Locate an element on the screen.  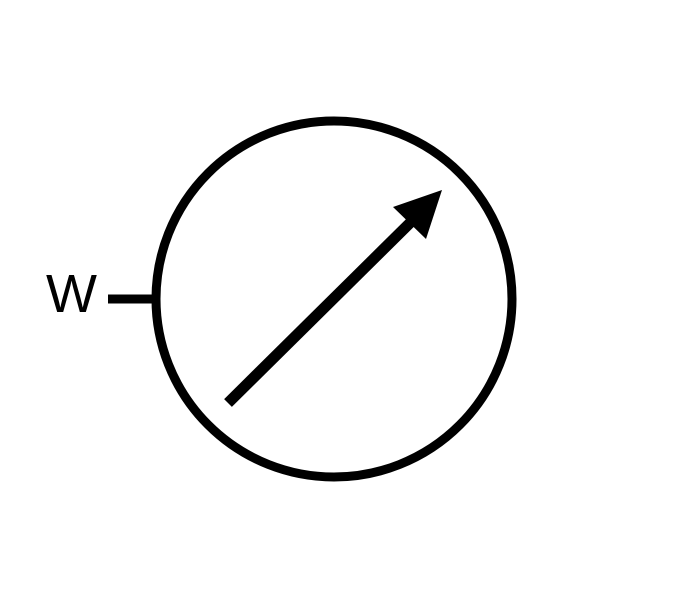
arrow-shaft is located at coordinates (321, 311).